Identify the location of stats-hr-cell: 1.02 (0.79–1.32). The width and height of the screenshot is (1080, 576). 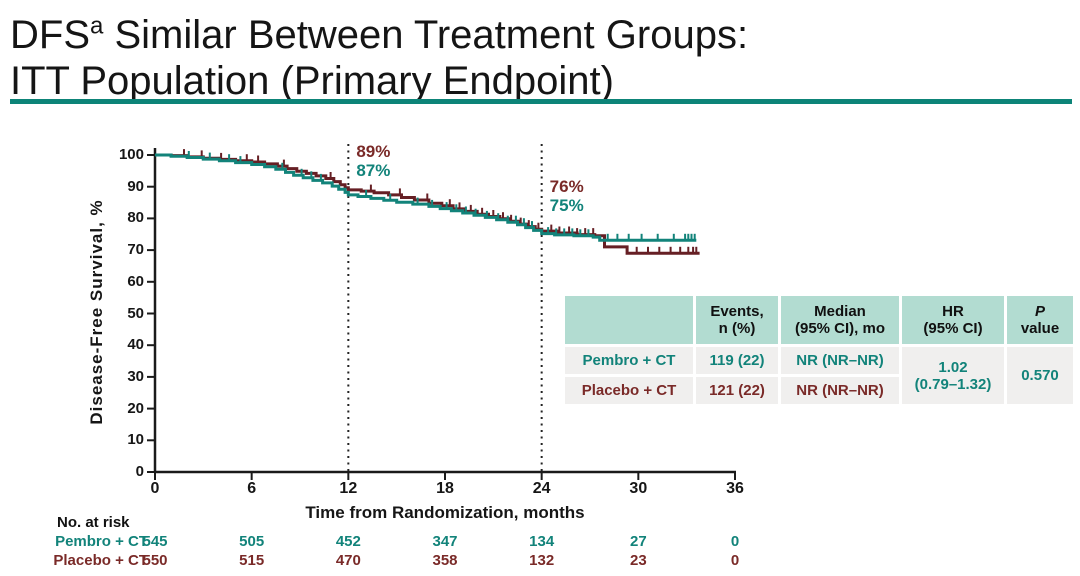
(953, 375).